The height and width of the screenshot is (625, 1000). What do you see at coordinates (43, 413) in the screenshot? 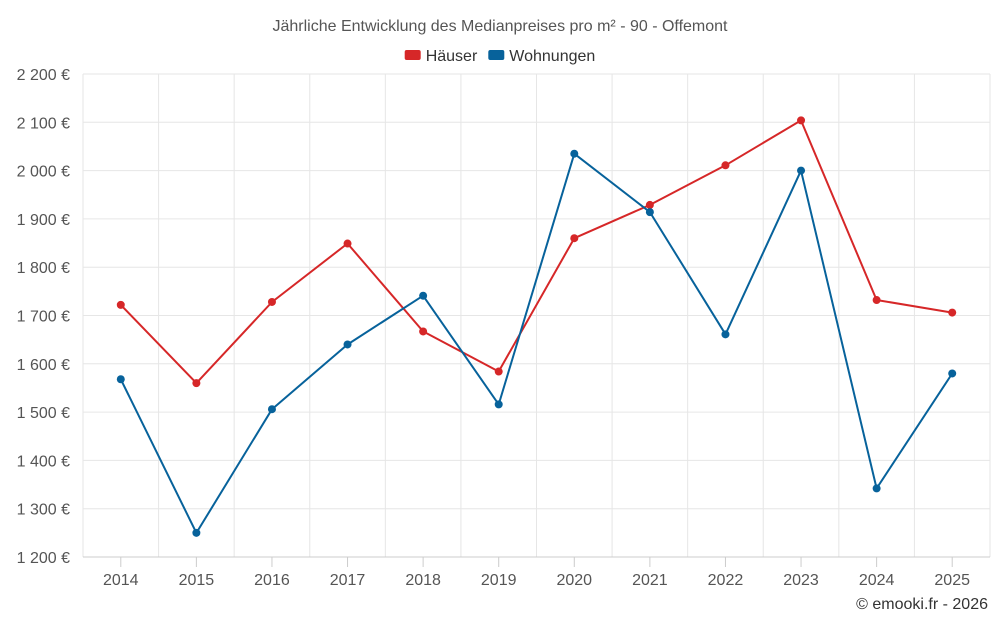
I see `y-tick-label: 1 500 €` at bounding box center [43, 413].